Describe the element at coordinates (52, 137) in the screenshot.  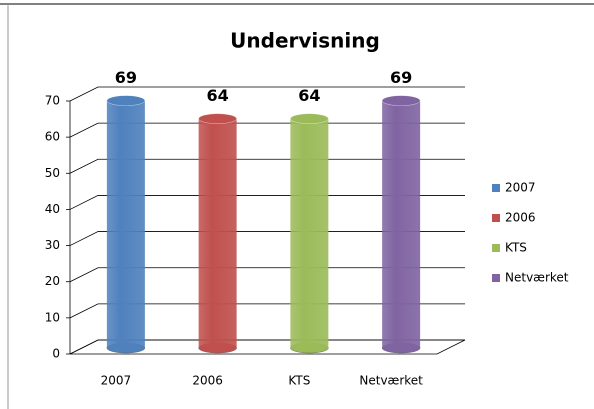
I see `y-tick-label: 60` at that location.